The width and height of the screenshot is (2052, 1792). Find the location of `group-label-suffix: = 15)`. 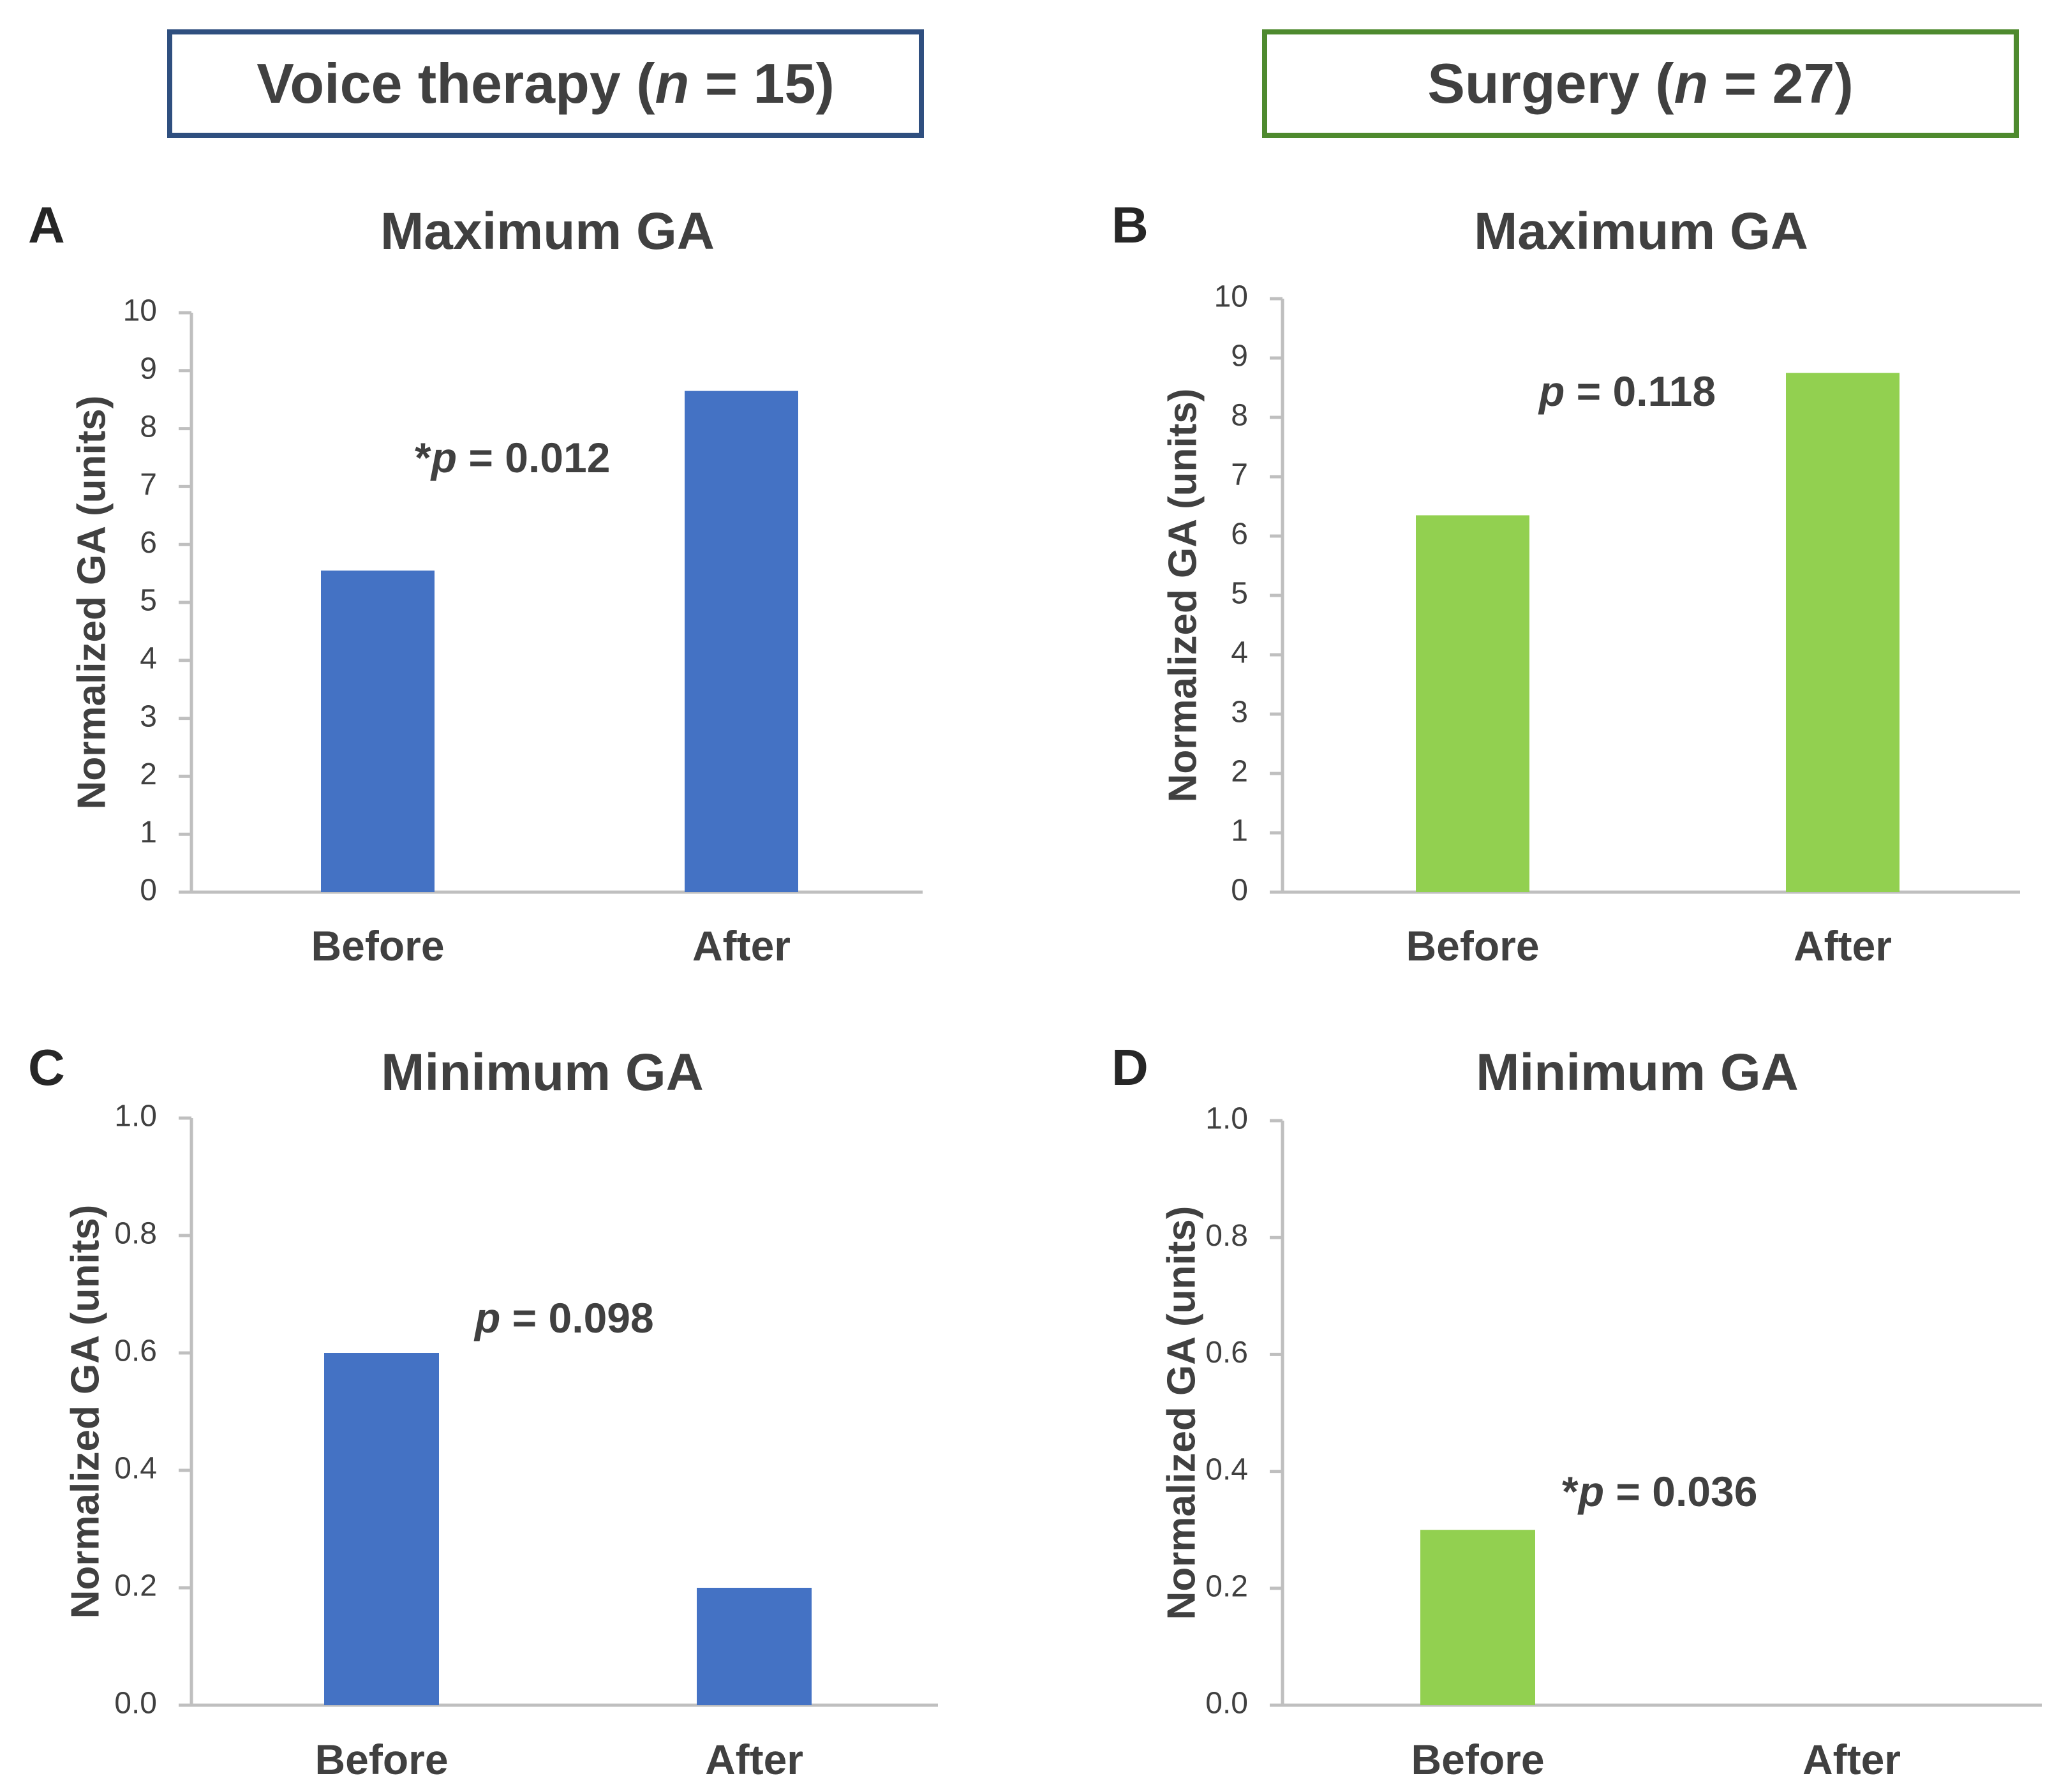

group-label-suffix: = 15) is located at coordinates (762, 83).